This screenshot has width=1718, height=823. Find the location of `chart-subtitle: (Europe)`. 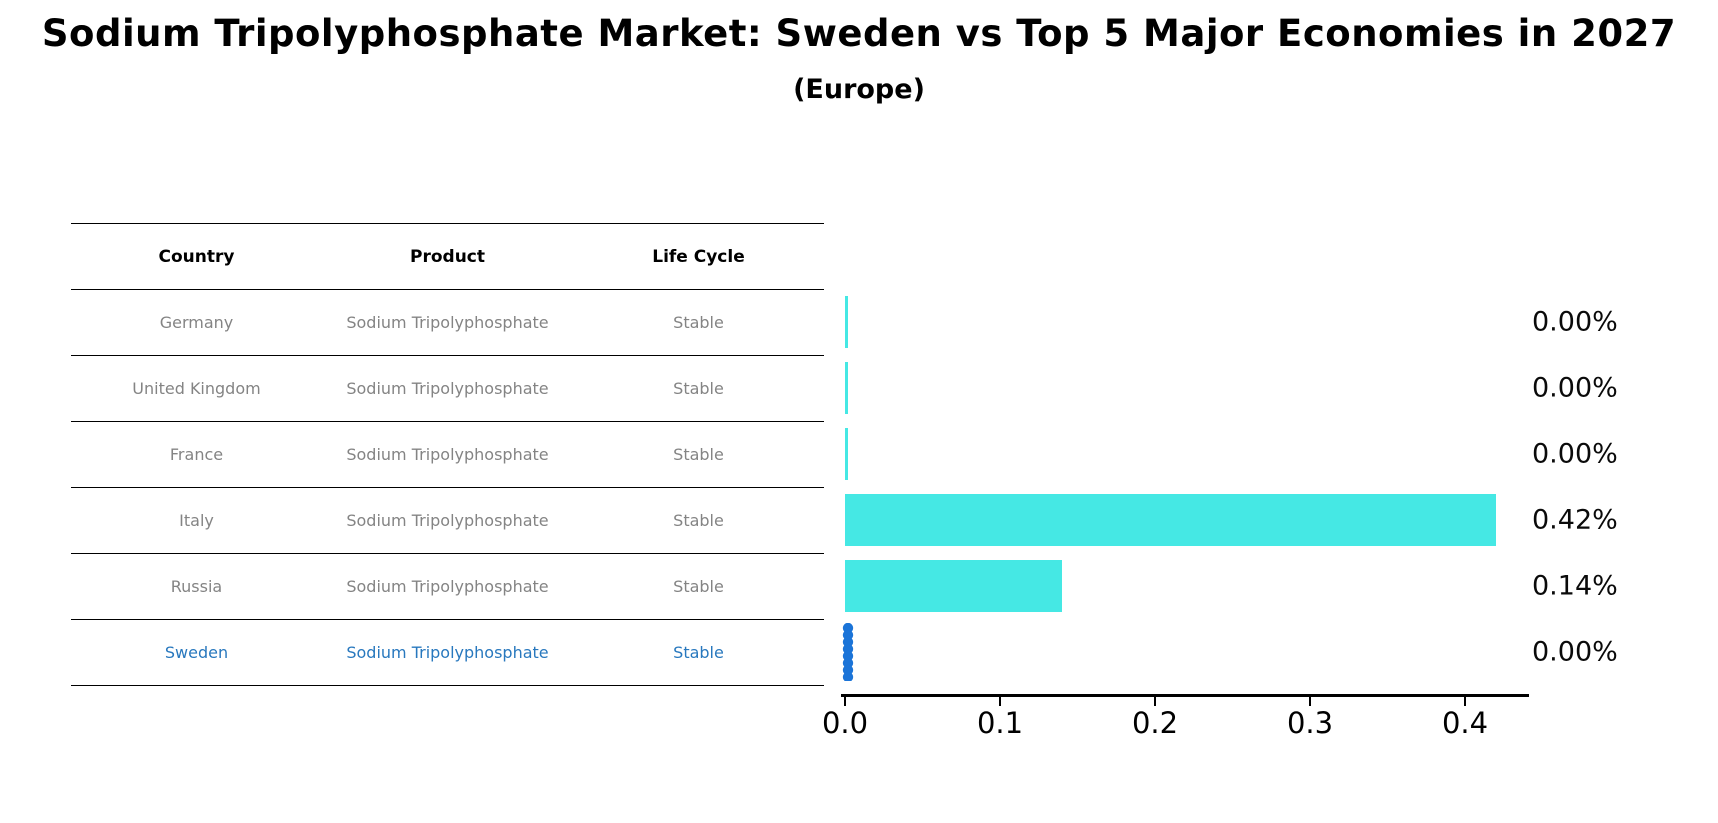

chart-subtitle: (Europe) is located at coordinates (859, 89).